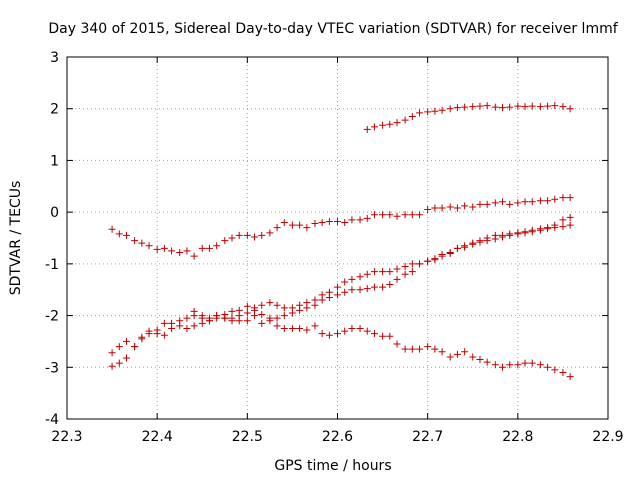  What do you see at coordinates (66, 437) in the screenshot?
I see `x-tick-label: 22.3` at bounding box center [66, 437].